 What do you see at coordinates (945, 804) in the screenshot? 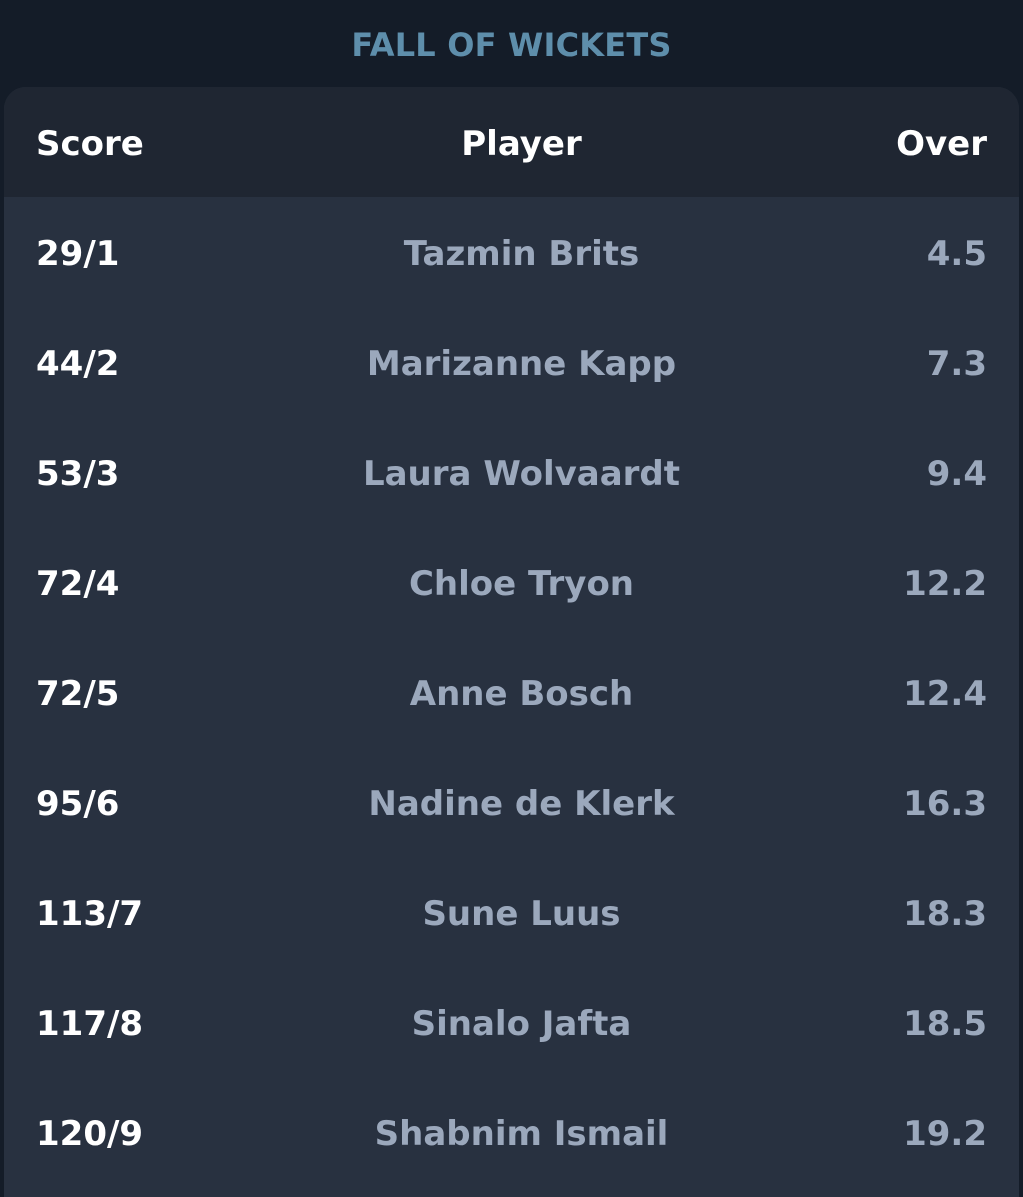
I see `over-cell: 16.3` at bounding box center [945, 804].